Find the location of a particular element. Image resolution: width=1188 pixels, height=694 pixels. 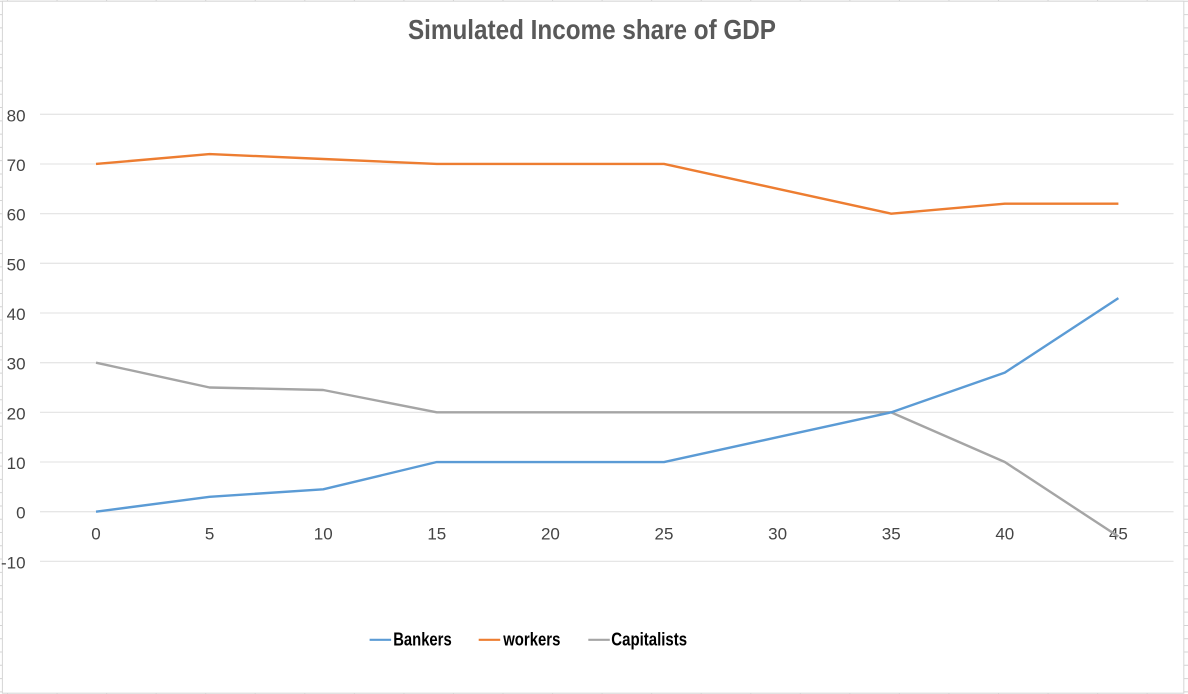

svg-text: 15 is located at coordinates (436, 534).